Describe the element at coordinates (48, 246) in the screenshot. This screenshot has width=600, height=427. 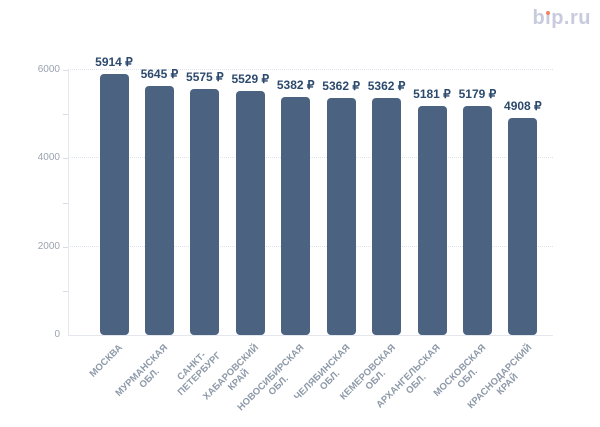
I see `y-axis-tick-label: 2000` at that location.